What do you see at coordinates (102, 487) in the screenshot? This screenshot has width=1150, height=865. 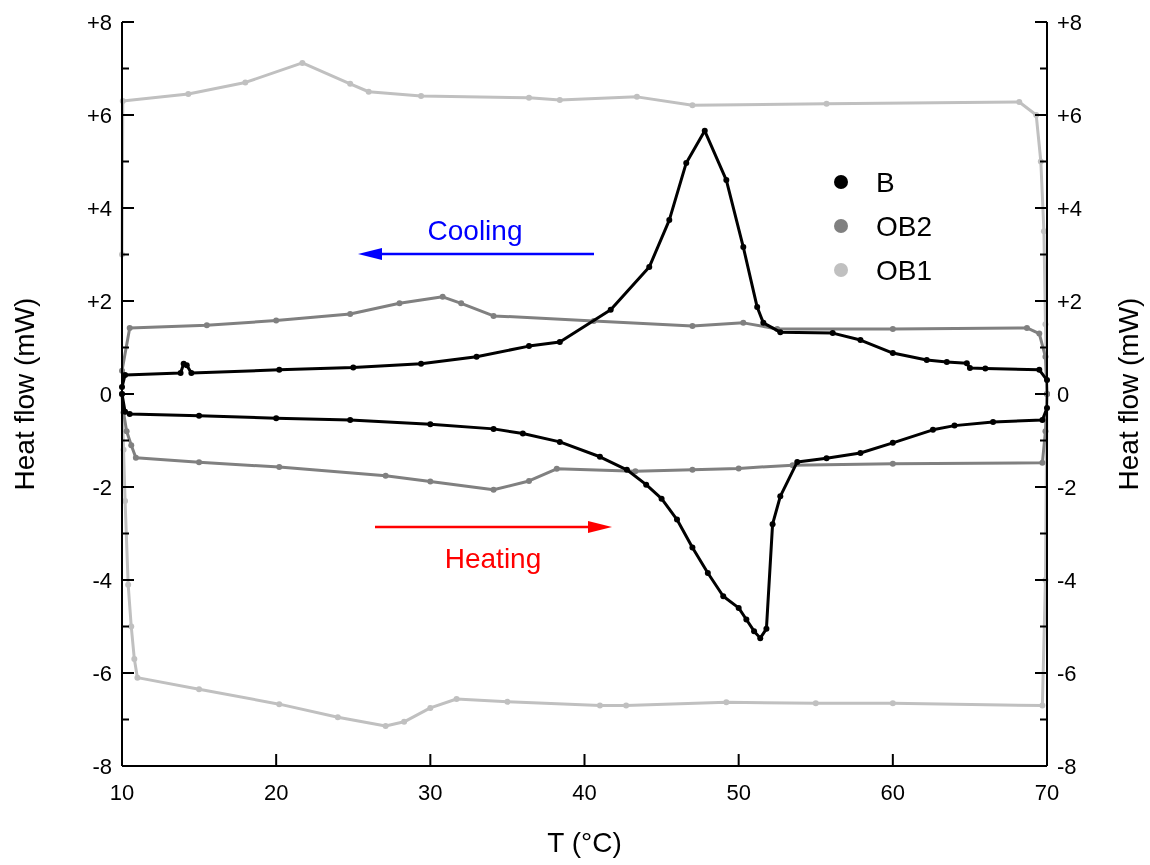 I see `y-tick-label: -2` at bounding box center [102, 487].